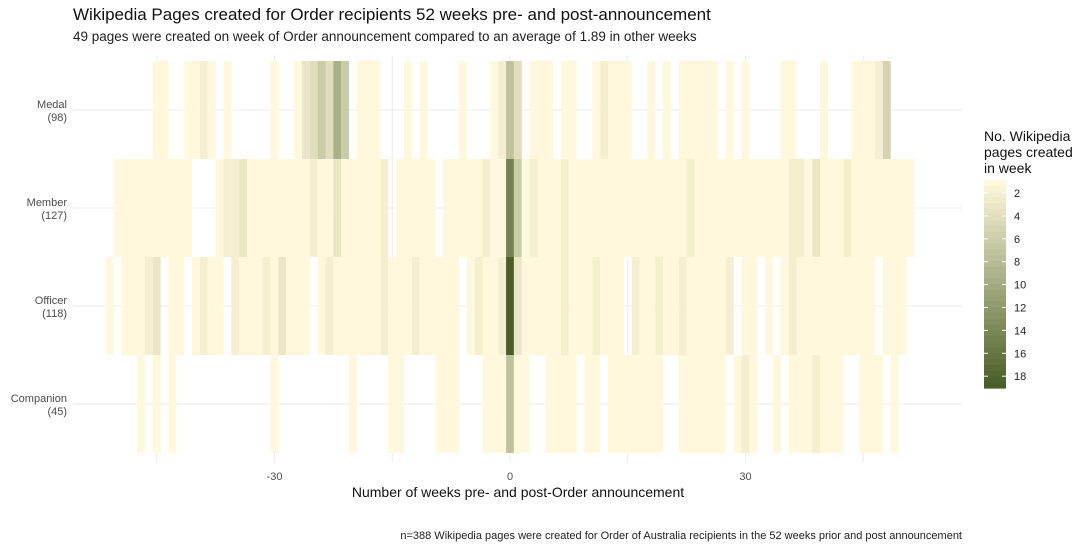  What do you see at coordinates (51, 301) in the screenshot?
I see `y-label-officer: Officer` at bounding box center [51, 301].